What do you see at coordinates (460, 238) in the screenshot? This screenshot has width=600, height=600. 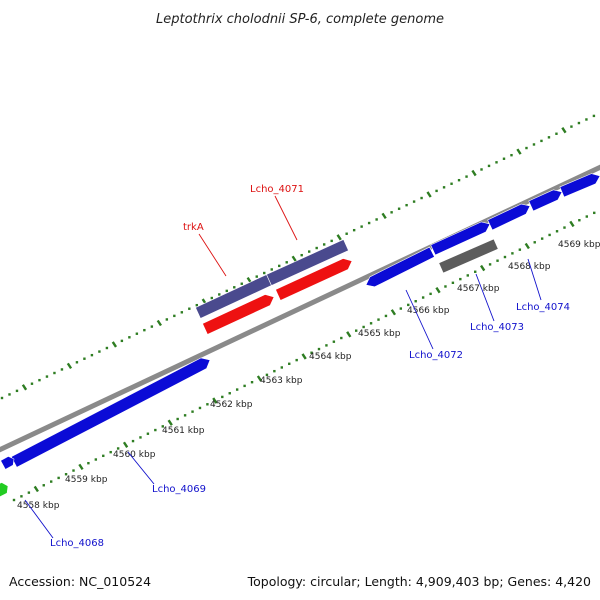 I see `gene-lcho-4073-arrow` at bounding box center [460, 238].